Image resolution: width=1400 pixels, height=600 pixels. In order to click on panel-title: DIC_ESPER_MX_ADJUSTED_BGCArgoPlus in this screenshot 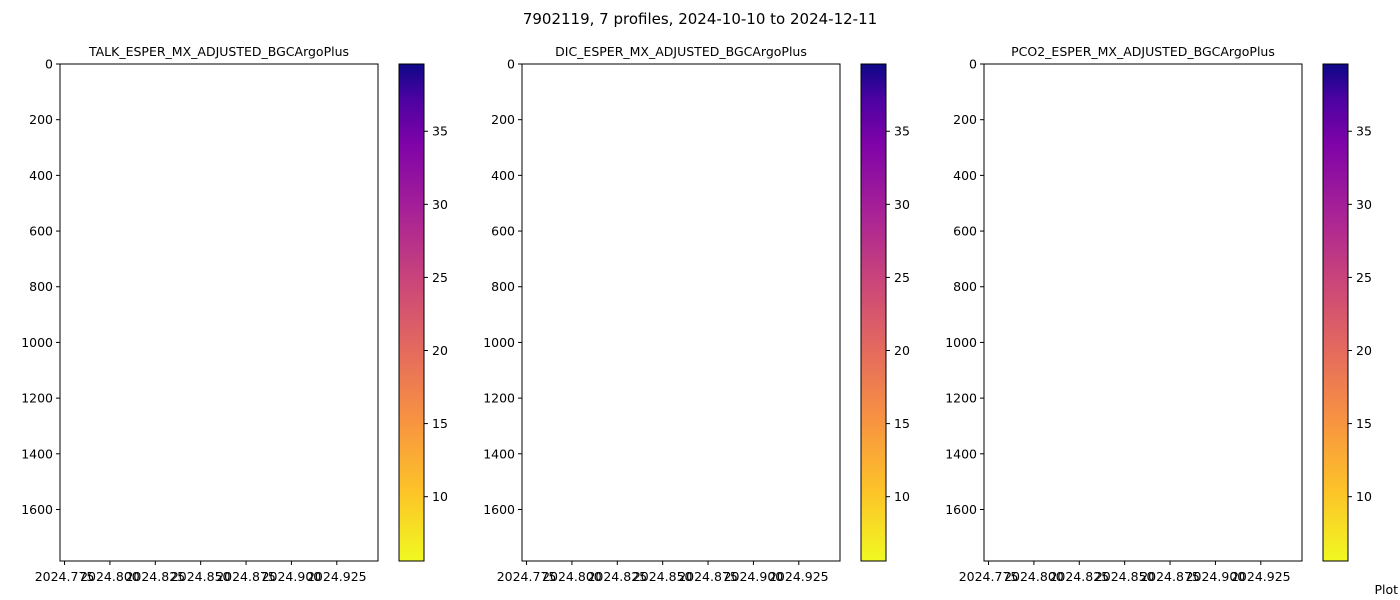, I will do `click(681, 51)`.